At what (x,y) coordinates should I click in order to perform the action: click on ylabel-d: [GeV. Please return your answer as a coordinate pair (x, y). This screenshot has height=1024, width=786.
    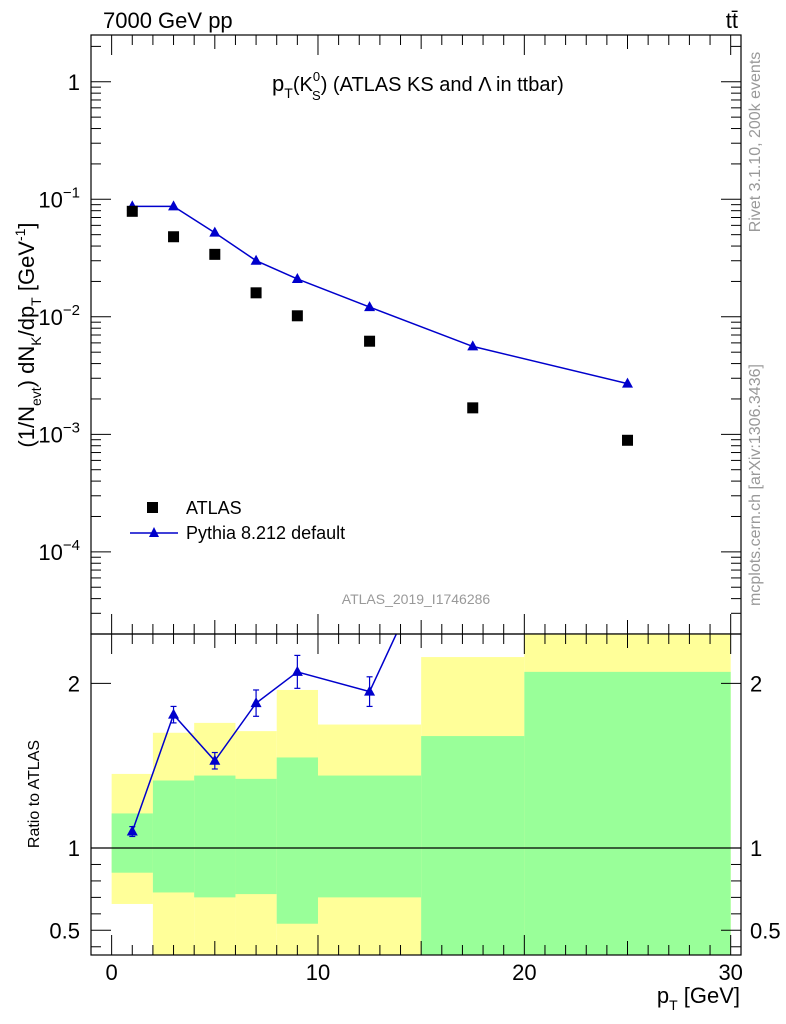
    Looking at the image, I should click on (26, 269).